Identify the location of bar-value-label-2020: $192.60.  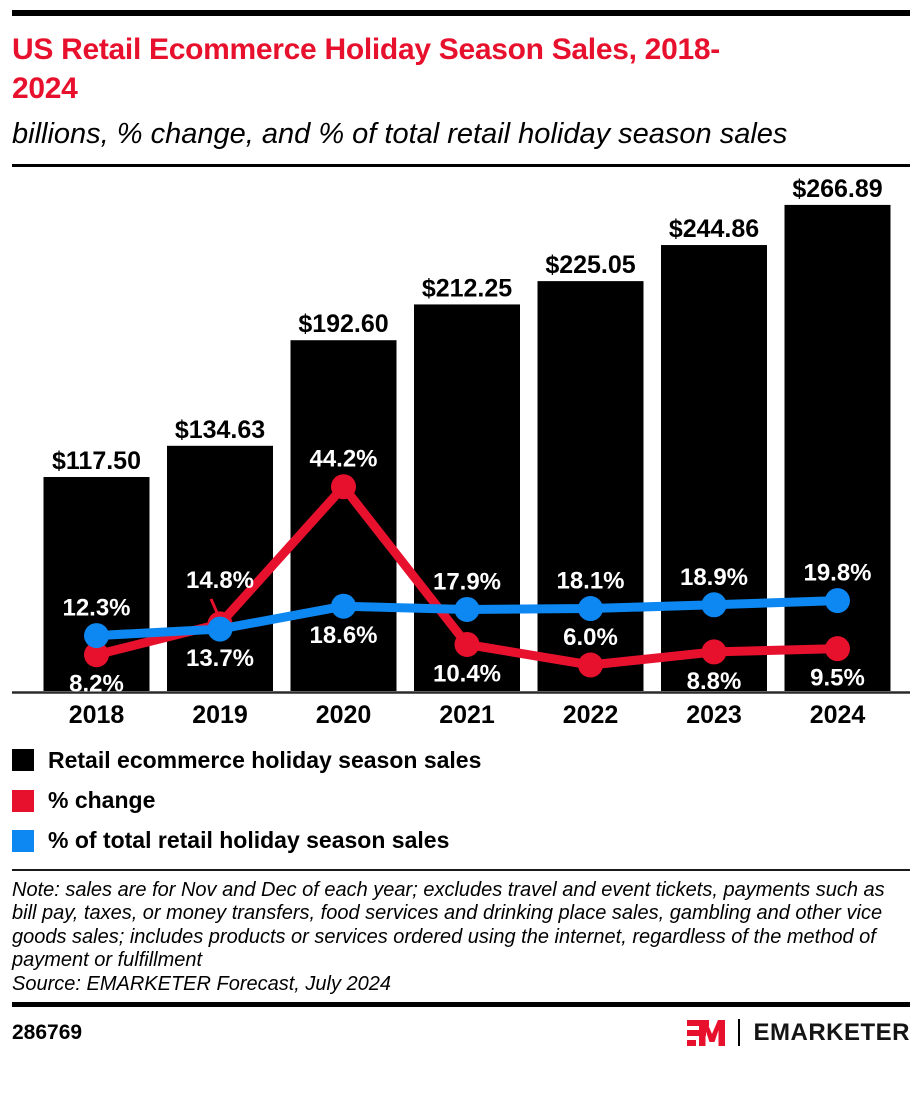
(343, 324).